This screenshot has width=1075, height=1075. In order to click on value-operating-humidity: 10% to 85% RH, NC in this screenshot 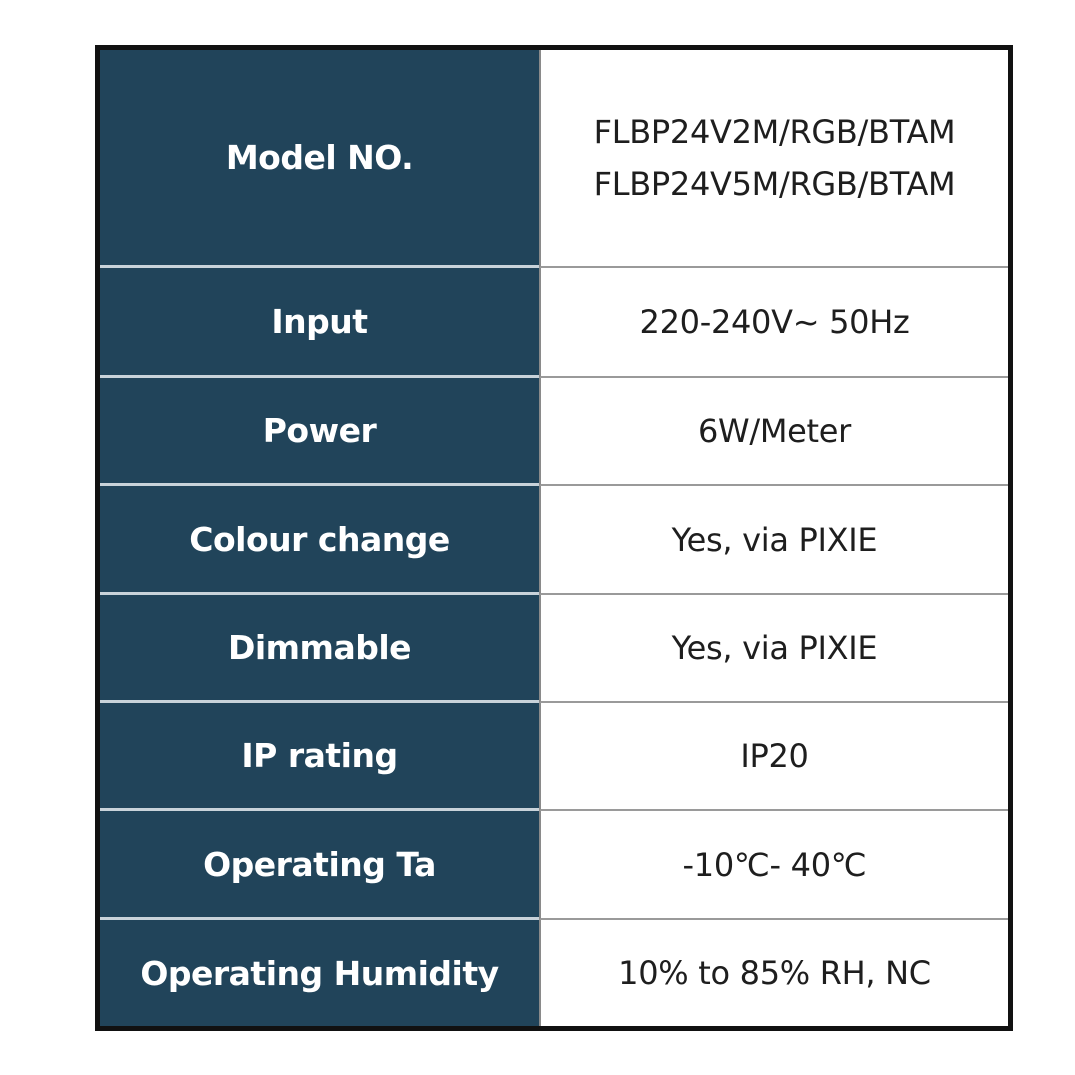, I will do `click(773, 973)`.